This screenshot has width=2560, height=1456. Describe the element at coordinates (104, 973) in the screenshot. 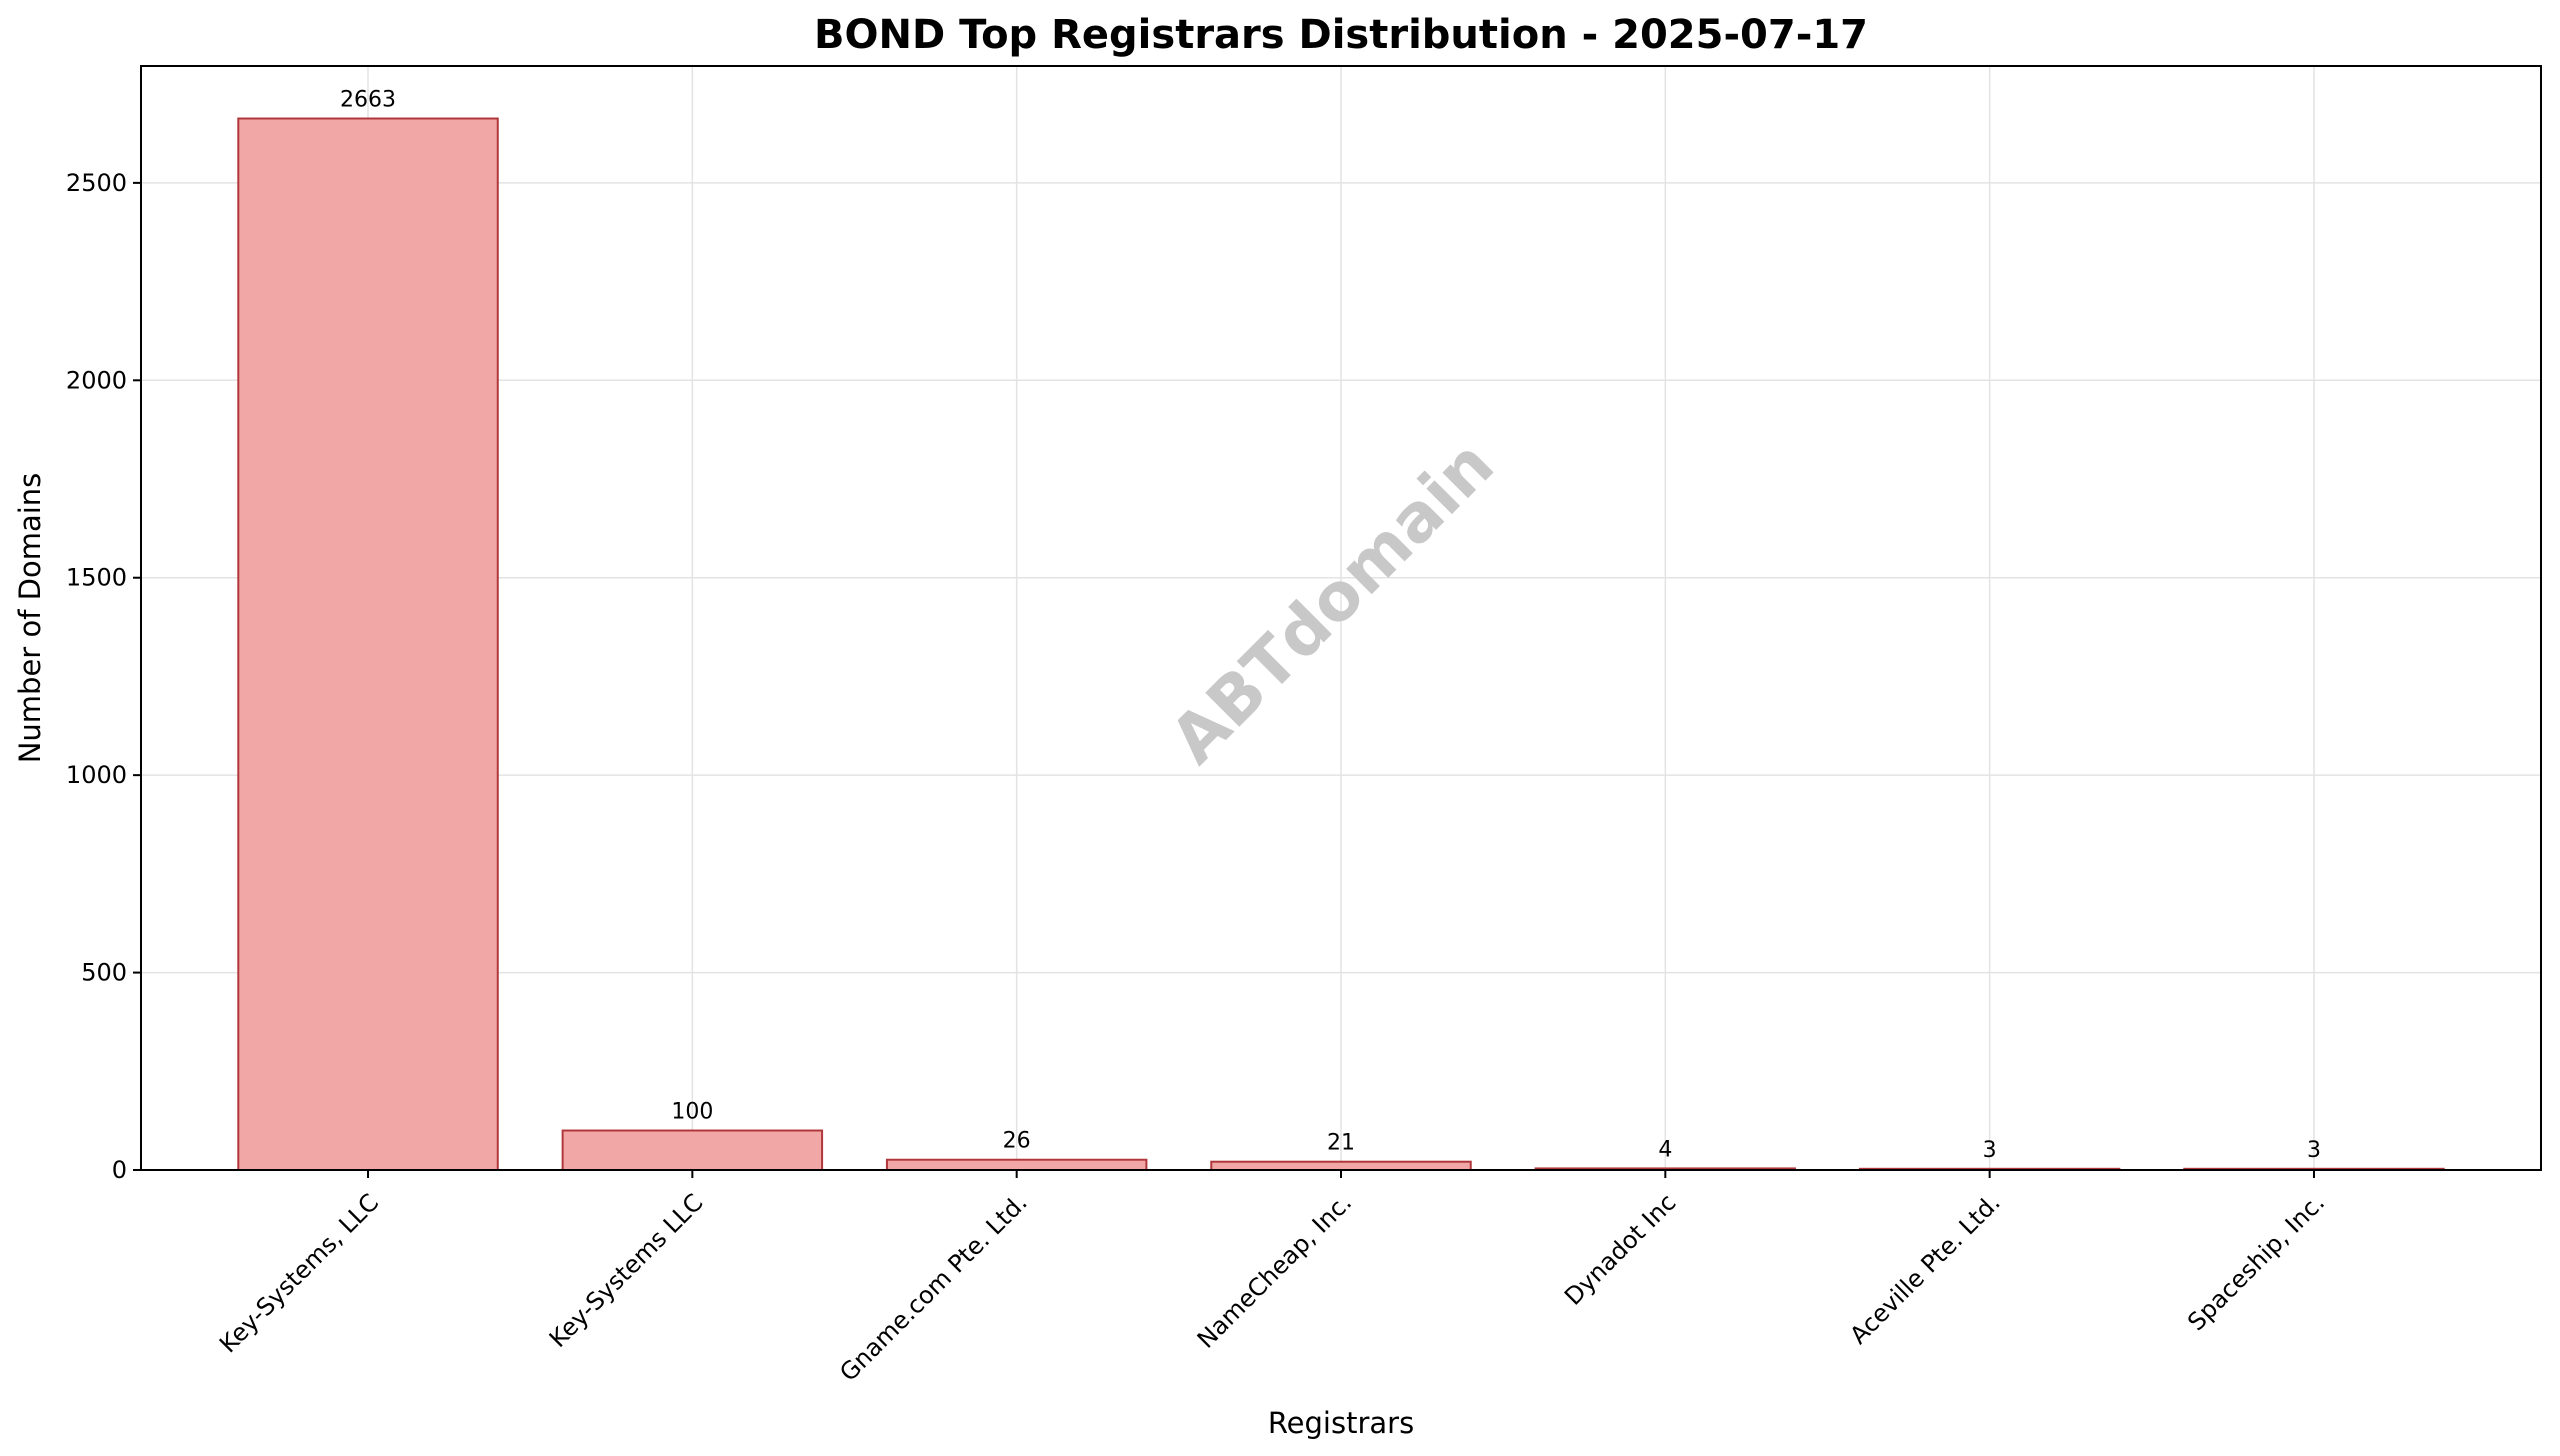

I see `y-tick-label: 500` at that location.